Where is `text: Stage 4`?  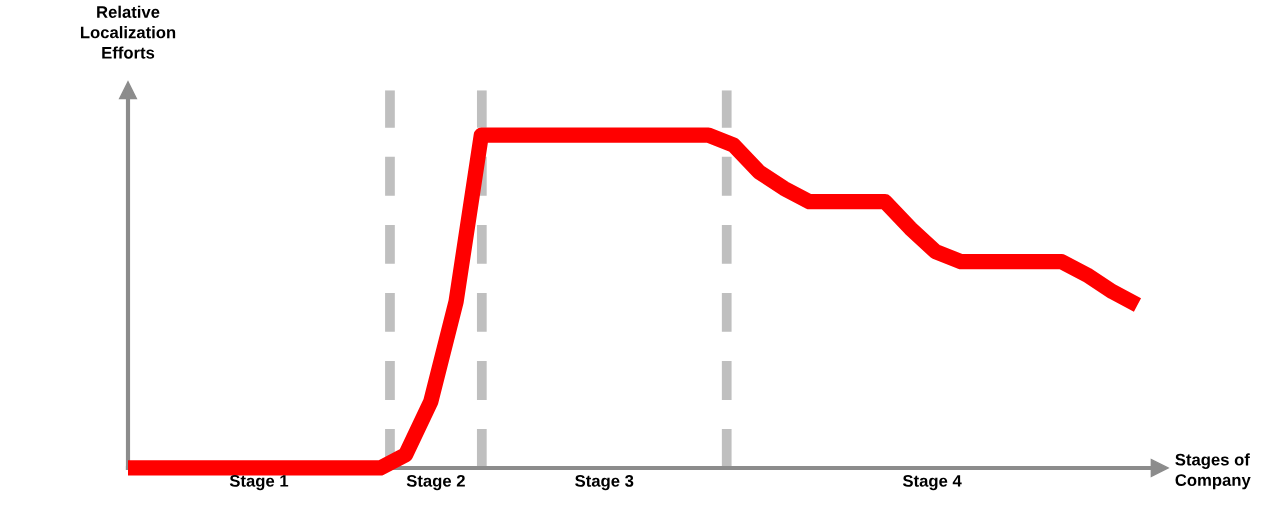 text: Stage 4 is located at coordinates (932, 482).